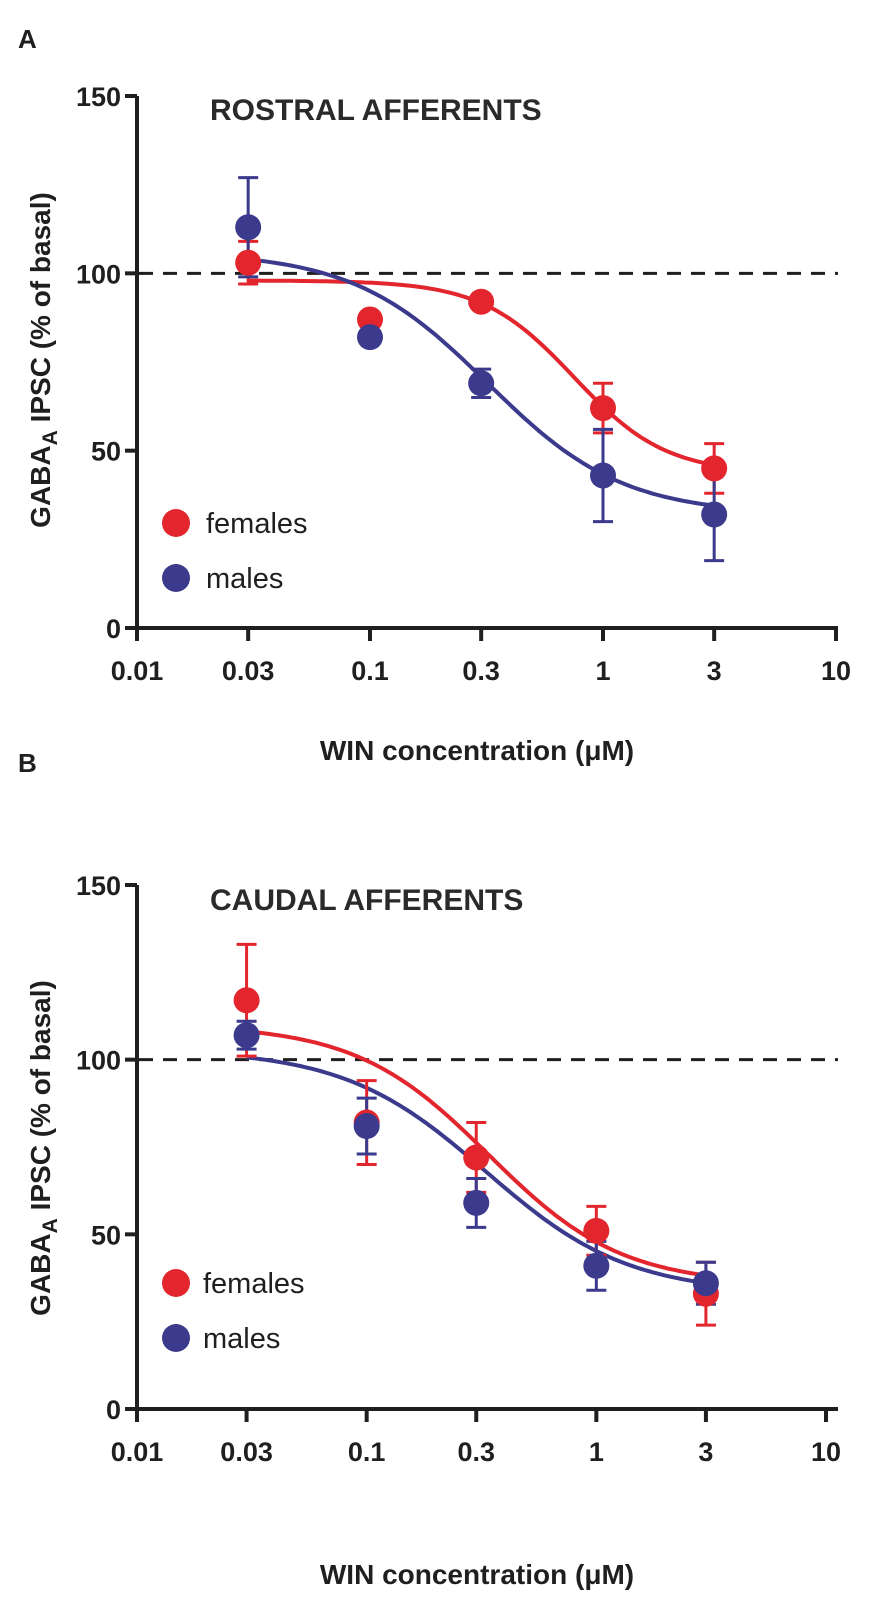 The height and width of the screenshot is (1609, 892). Describe the element at coordinates (366, 900) in the screenshot. I see `chart-title: CAUDAL AFFERENTS` at that location.